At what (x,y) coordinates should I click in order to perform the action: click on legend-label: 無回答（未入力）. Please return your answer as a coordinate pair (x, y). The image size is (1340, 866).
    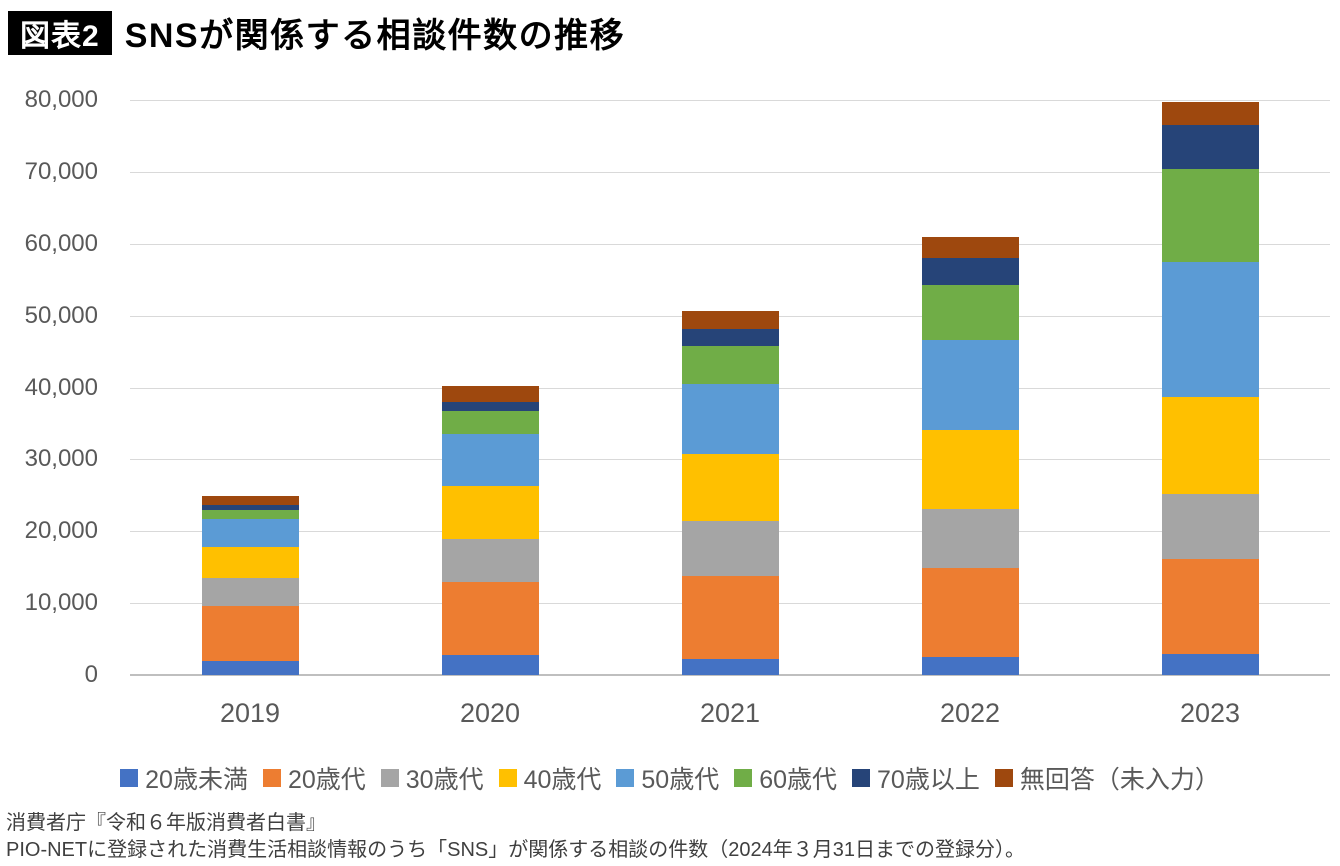
    Looking at the image, I should click on (1119, 780).